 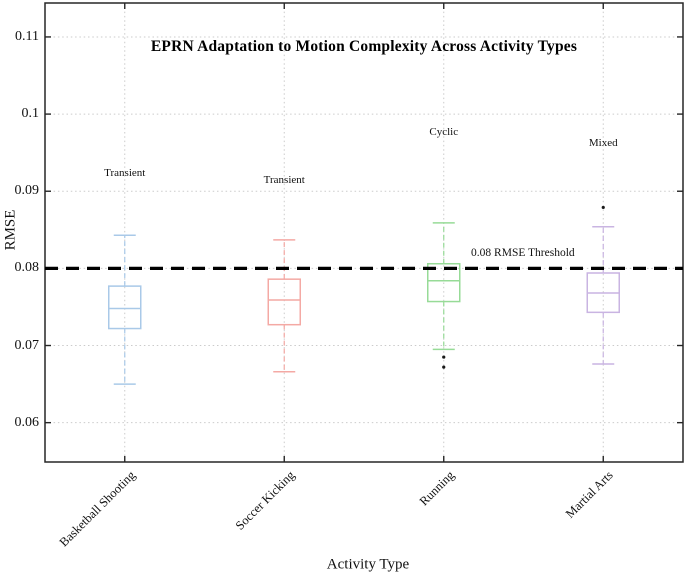 I want to click on box-soccer-kicking, so click(x=284, y=302).